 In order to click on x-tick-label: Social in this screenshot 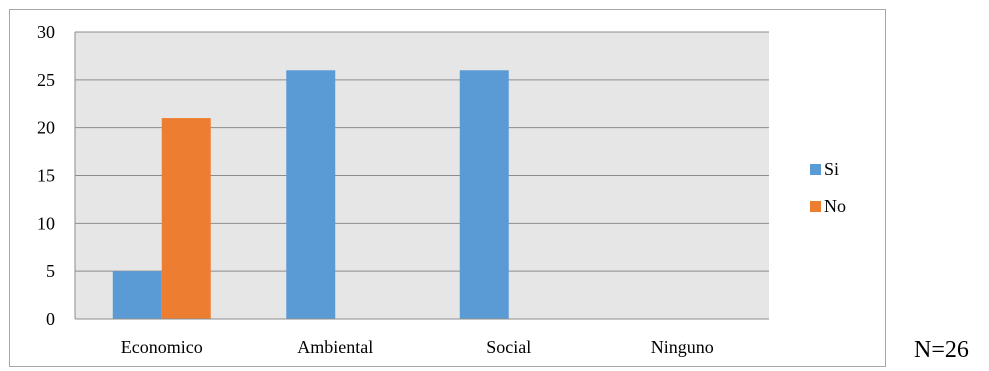, I will do `click(508, 347)`.